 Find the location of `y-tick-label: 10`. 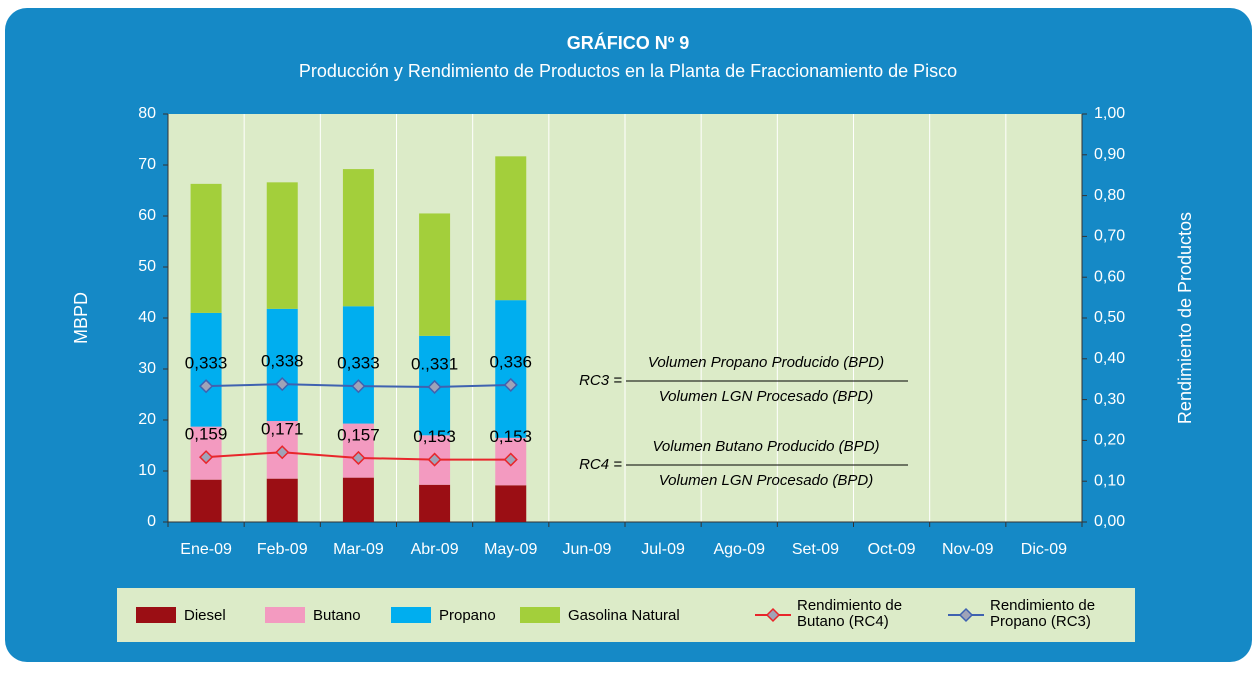

y-tick-label: 10 is located at coordinates (147, 470).